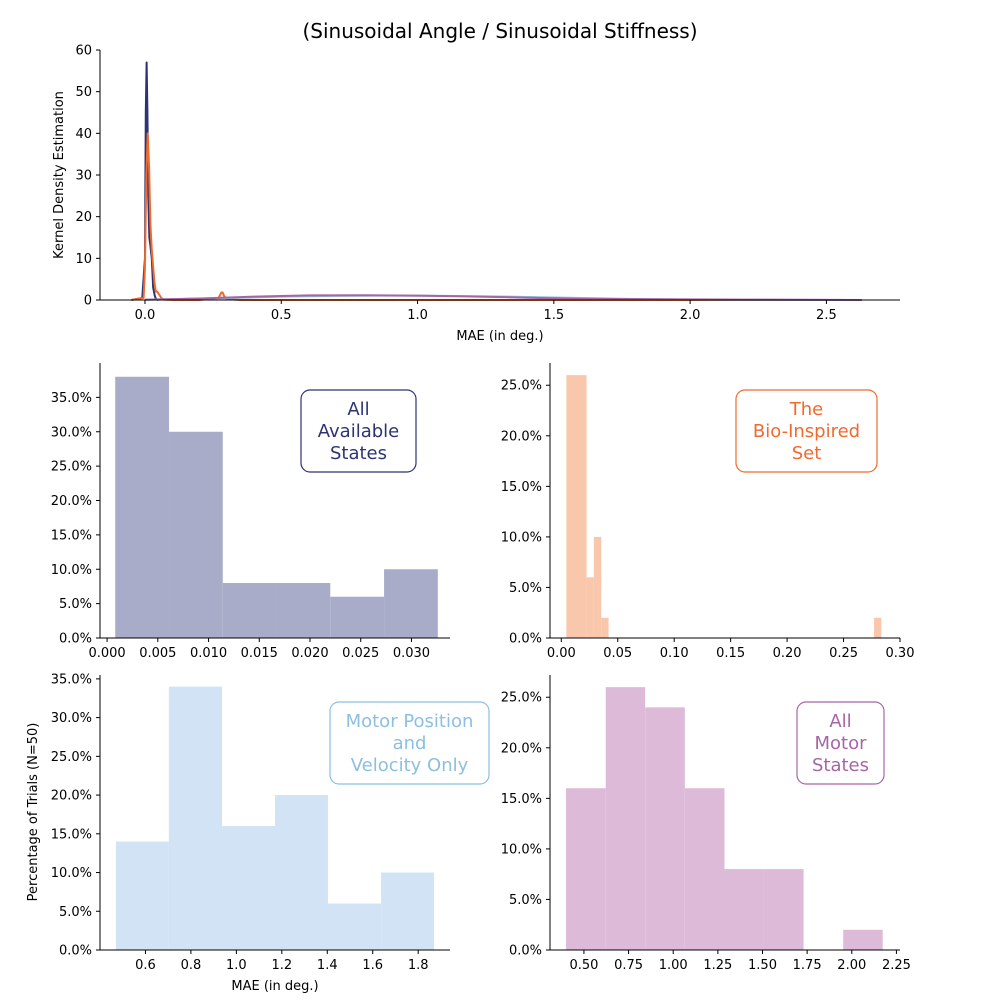 The height and width of the screenshot is (1000, 1000). Describe the element at coordinates (411, 653) in the screenshot. I see `x-tick-label: 0.030` at that location.